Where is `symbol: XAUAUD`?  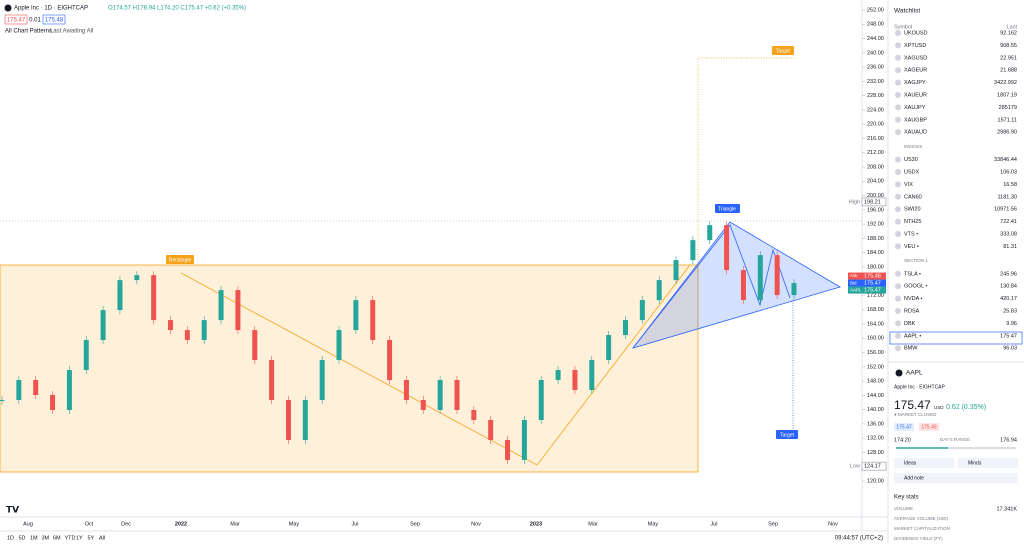
symbol: XAUAUD is located at coordinates (915, 133).